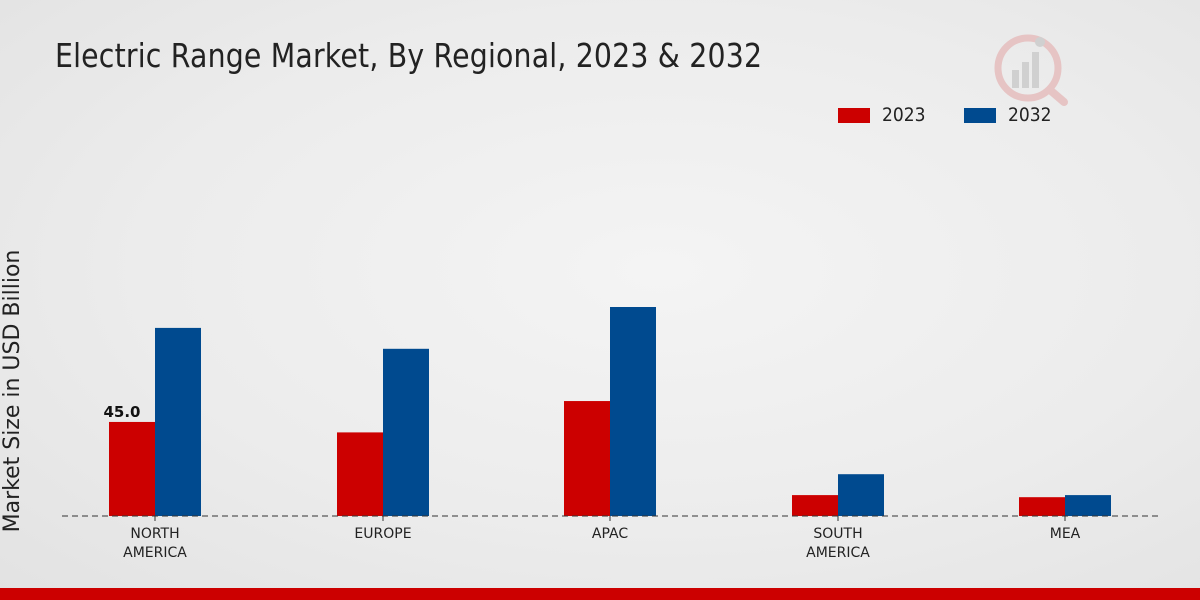 The height and width of the screenshot is (600, 1200). I want to click on legend-item-2032: 2032, so click(1010, 115).